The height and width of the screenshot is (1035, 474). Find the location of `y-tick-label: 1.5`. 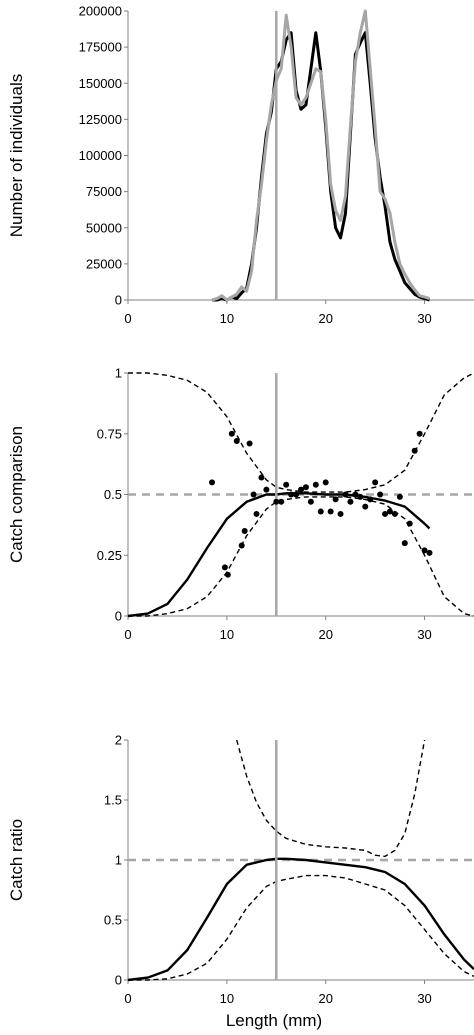

y-tick-label: 1.5 is located at coordinates (113, 800).